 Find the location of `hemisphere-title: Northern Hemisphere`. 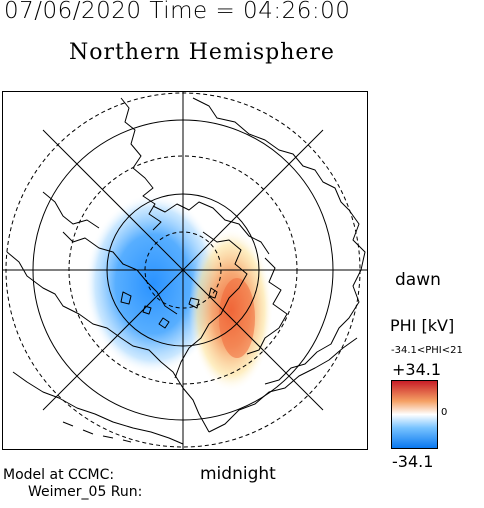

hemisphere-title: Northern Hemisphere is located at coordinates (202, 52).